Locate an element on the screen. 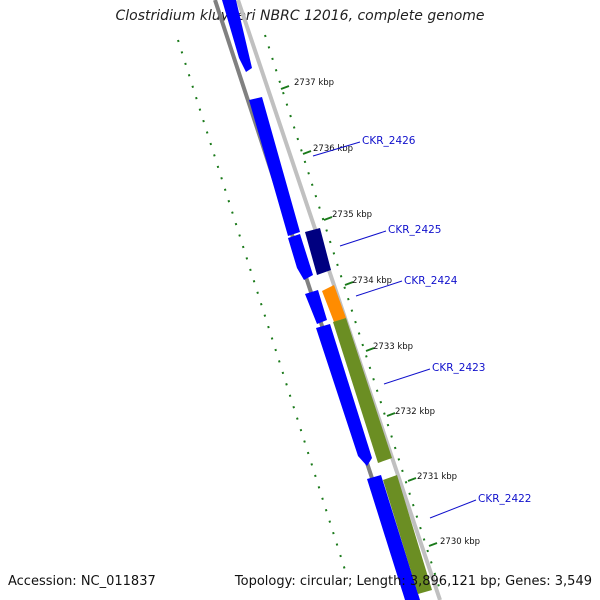 The width and height of the screenshot is (600, 600). gene-label-ckr-2423: CKR_2423 is located at coordinates (458, 368).